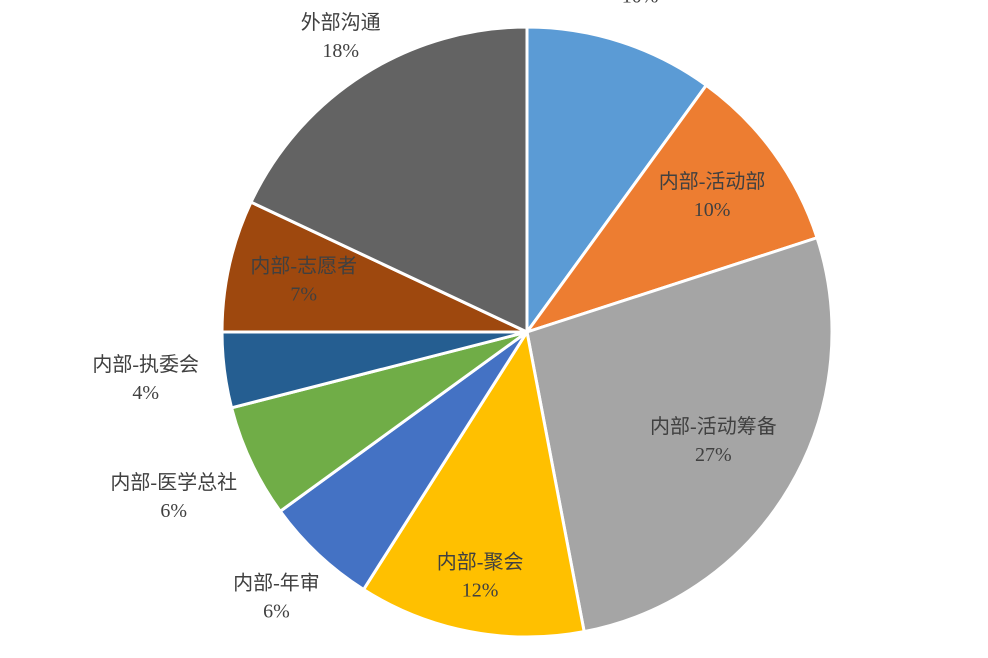 The height and width of the screenshot is (658, 988). What do you see at coordinates (480, 590) in the screenshot?
I see `value-label: 12%` at bounding box center [480, 590].